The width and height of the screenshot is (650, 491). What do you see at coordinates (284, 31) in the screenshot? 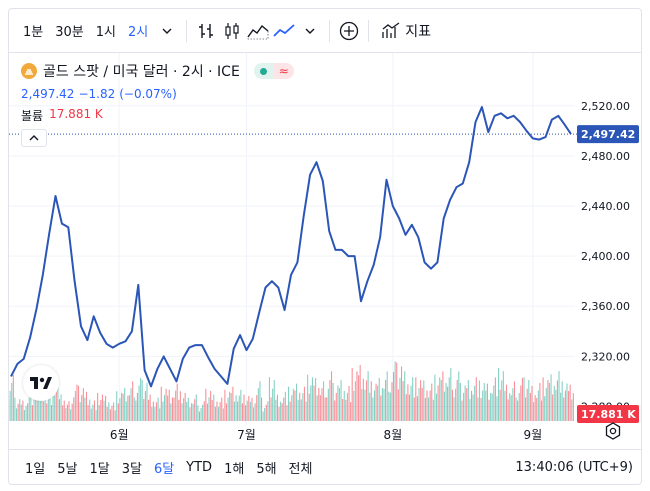
I see `line-chart-type-icon` at bounding box center [284, 31].